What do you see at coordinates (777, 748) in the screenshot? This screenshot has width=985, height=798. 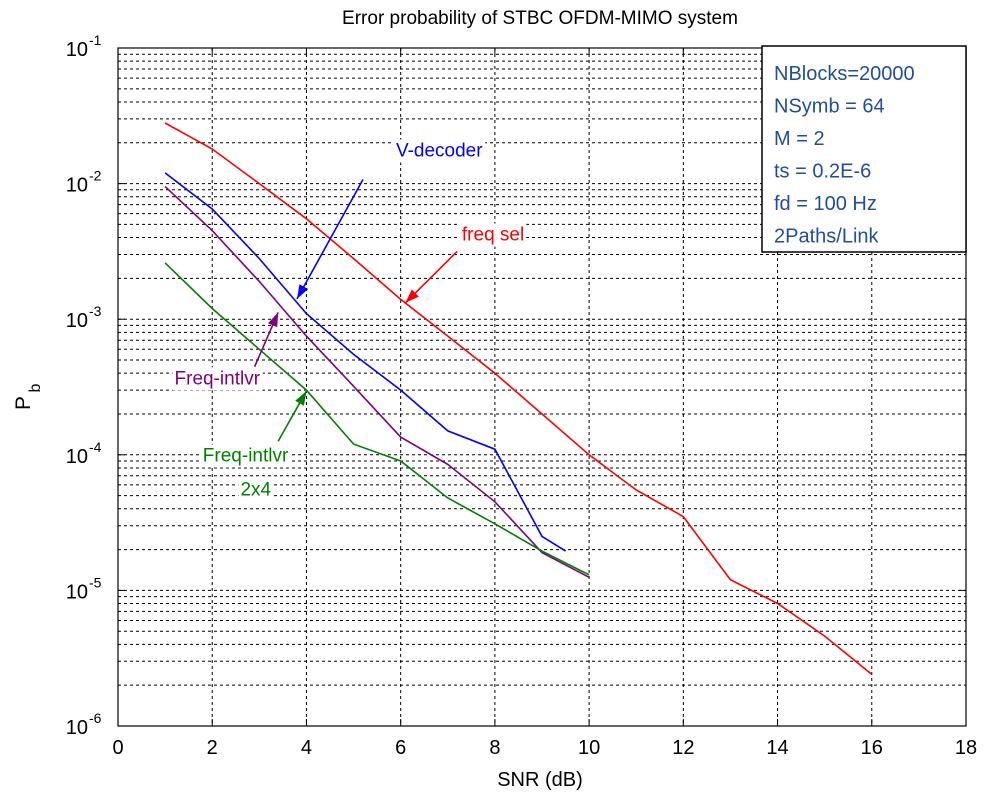 I see `x-tick-label: 14` at bounding box center [777, 748].